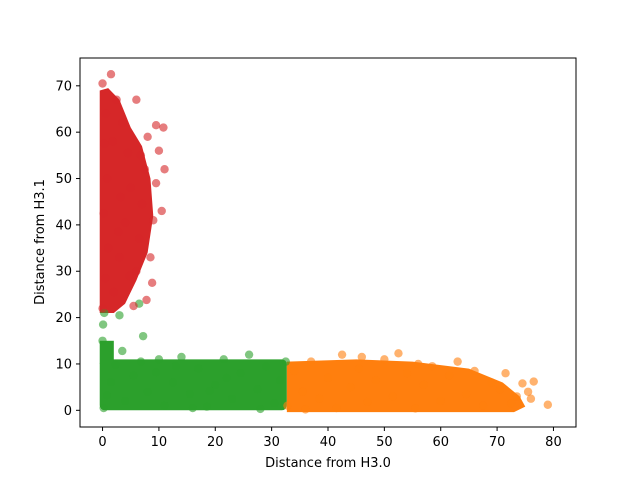  What do you see at coordinates (63, 272) in the screenshot?
I see `y-tick-label: 30` at bounding box center [63, 272].